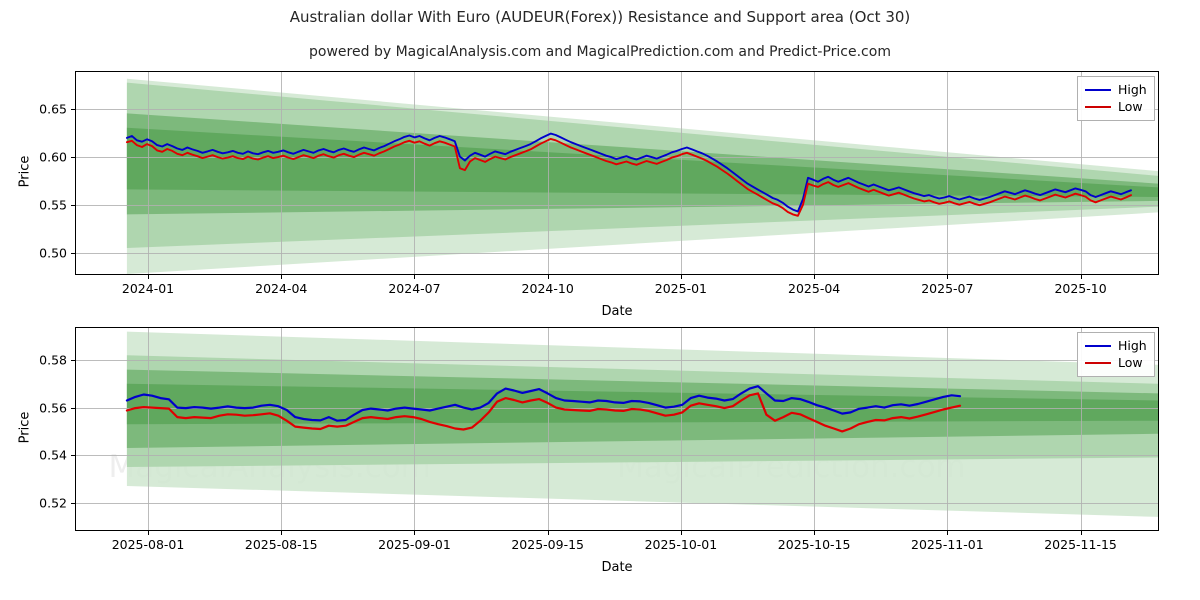  I want to click on y-tick-label: 0.55, so click(53, 205).